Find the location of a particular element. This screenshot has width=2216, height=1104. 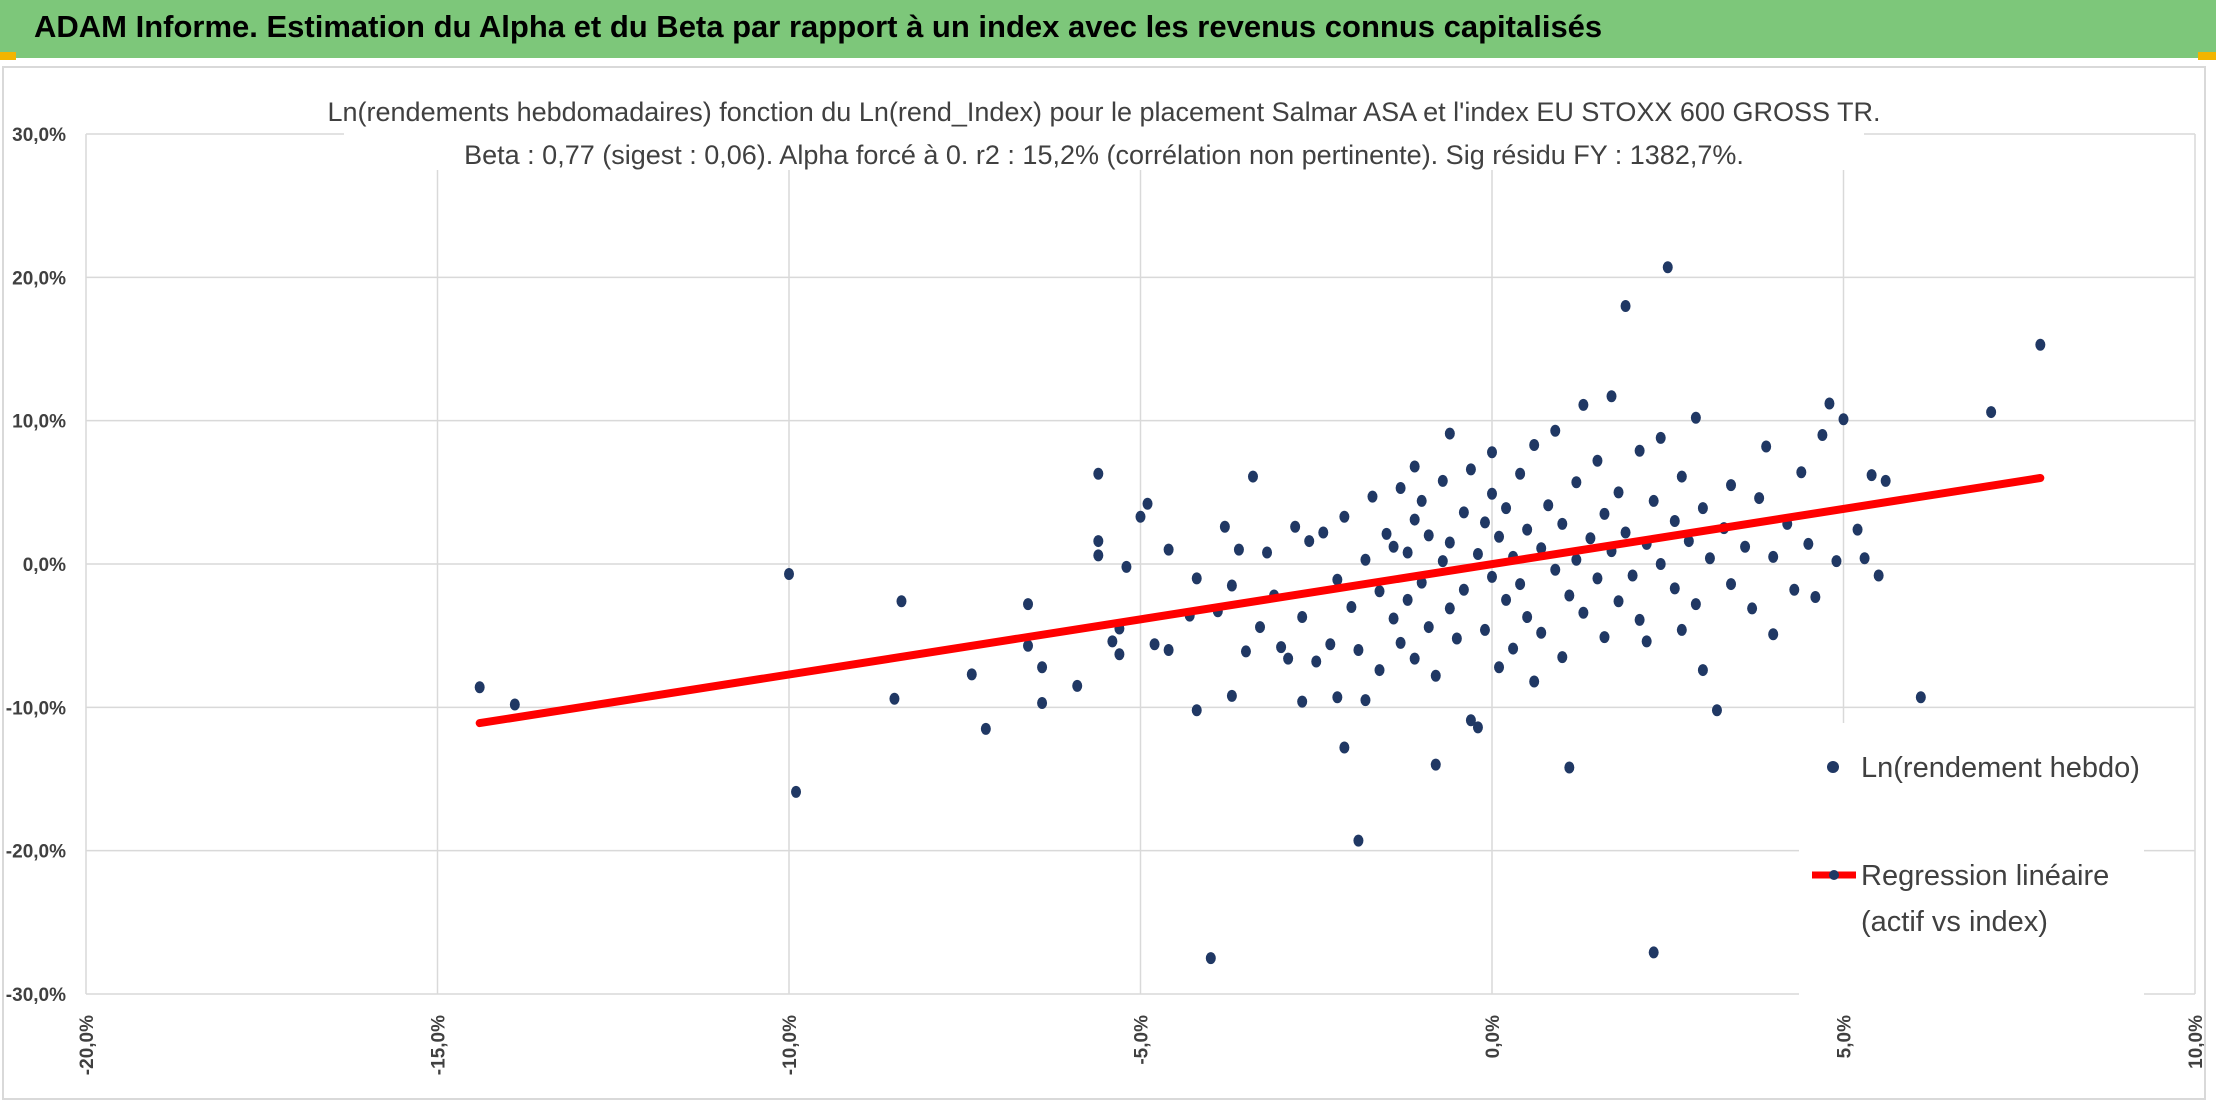

chart-title-background is located at coordinates (1104, 130).